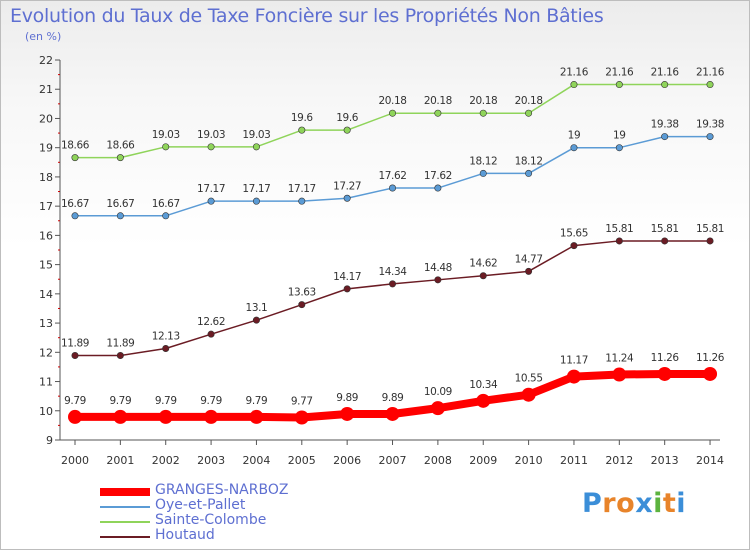  What do you see at coordinates (46, 323) in the screenshot?
I see `y-tick-label: 13` at bounding box center [46, 323].